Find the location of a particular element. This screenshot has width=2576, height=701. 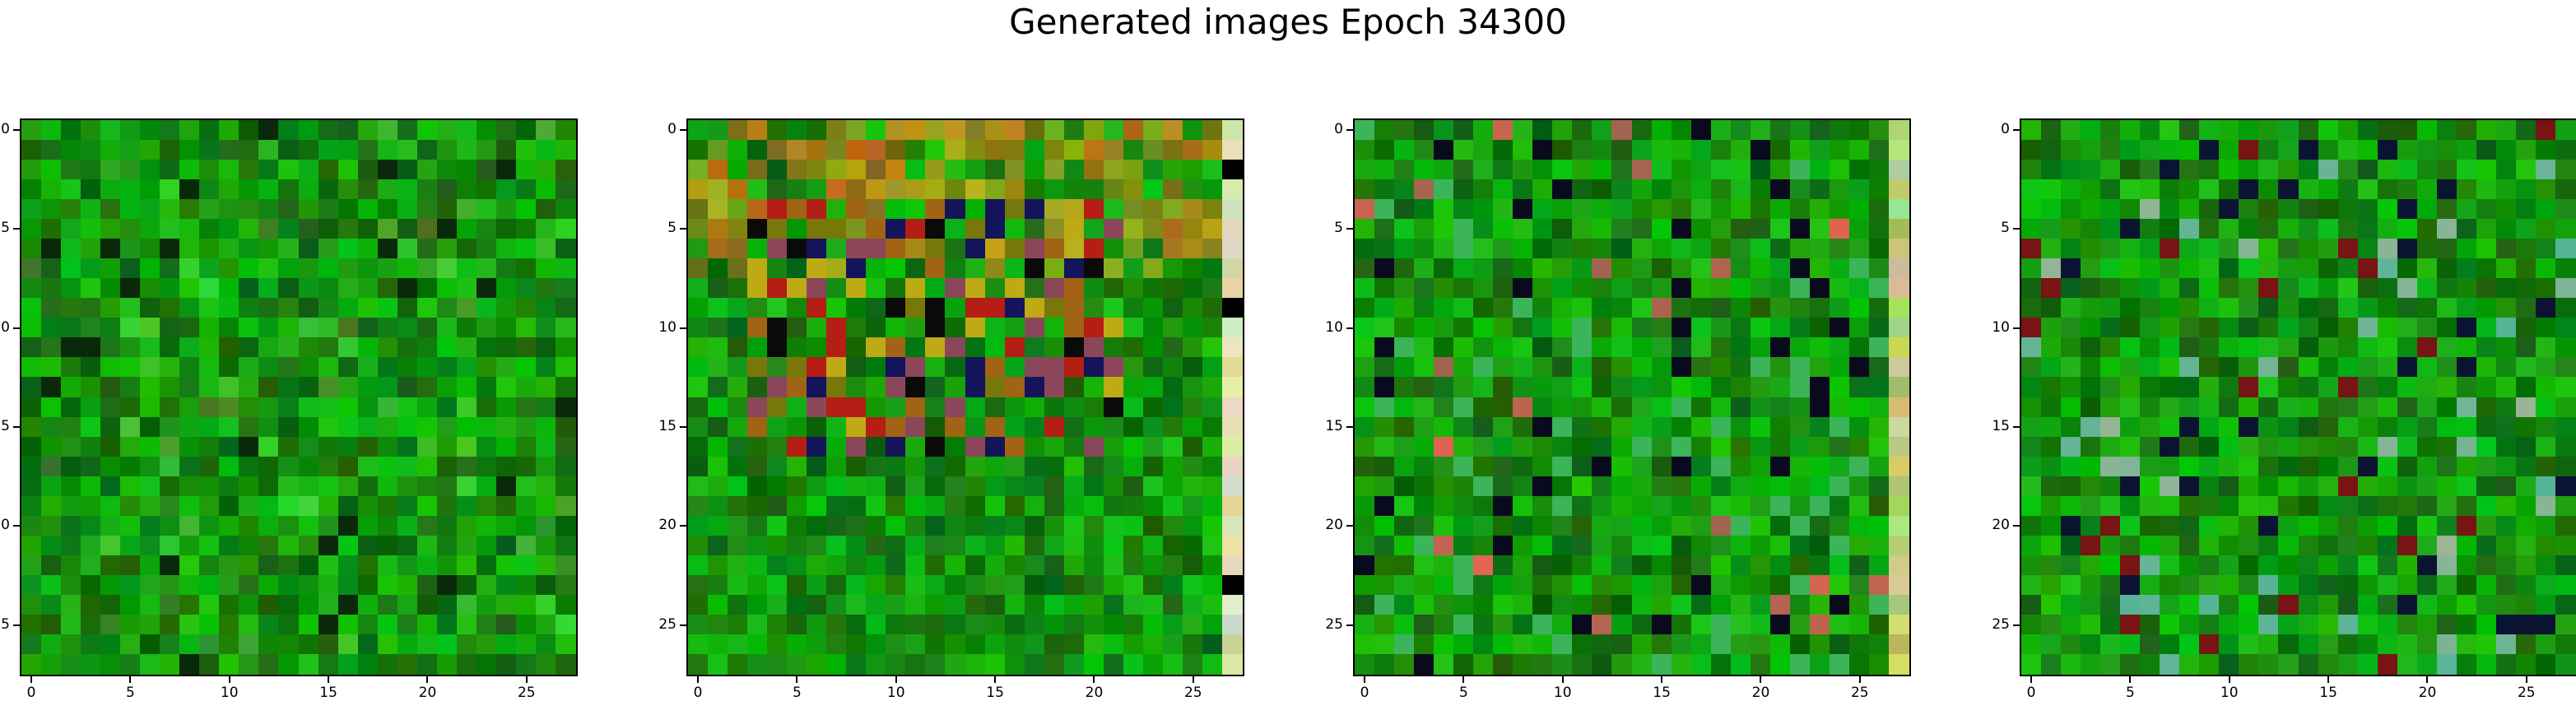

figure-title: Generated images Epoch 34300 is located at coordinates (1288, 22).